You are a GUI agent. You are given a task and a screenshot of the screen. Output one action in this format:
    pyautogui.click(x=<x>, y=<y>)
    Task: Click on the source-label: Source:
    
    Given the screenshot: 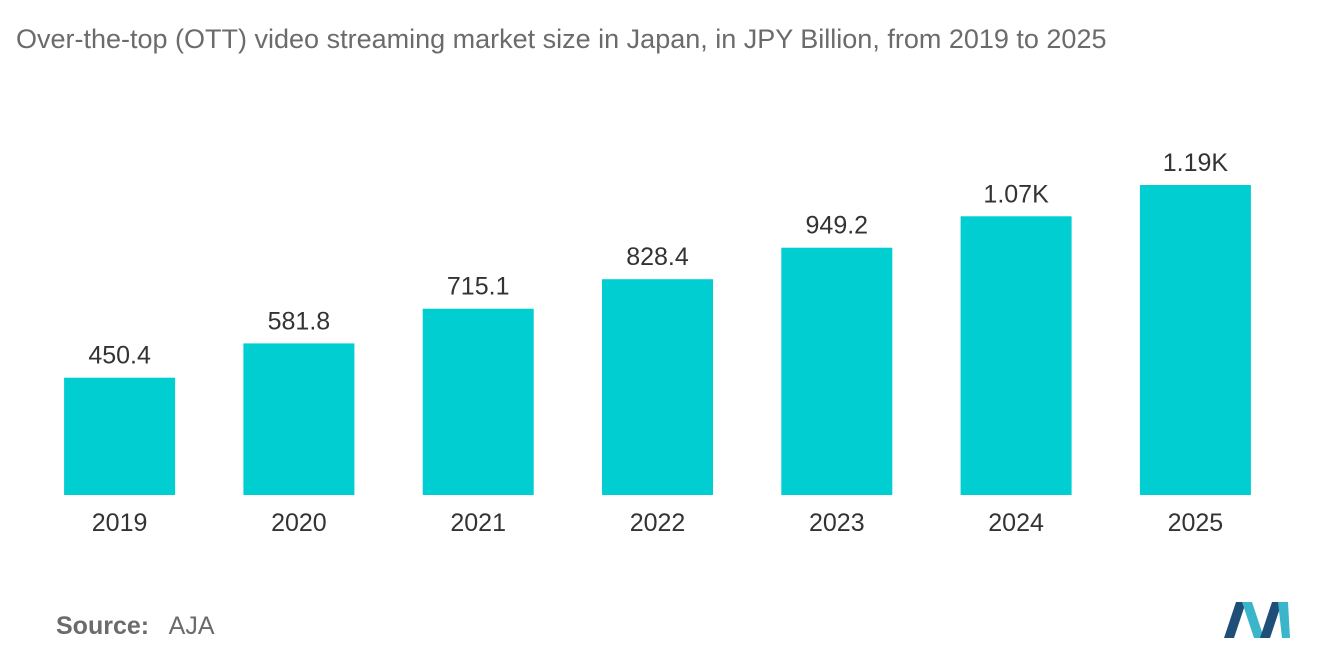 What is the action you would take?
    pyautogui.click(x=103, y=626)
    